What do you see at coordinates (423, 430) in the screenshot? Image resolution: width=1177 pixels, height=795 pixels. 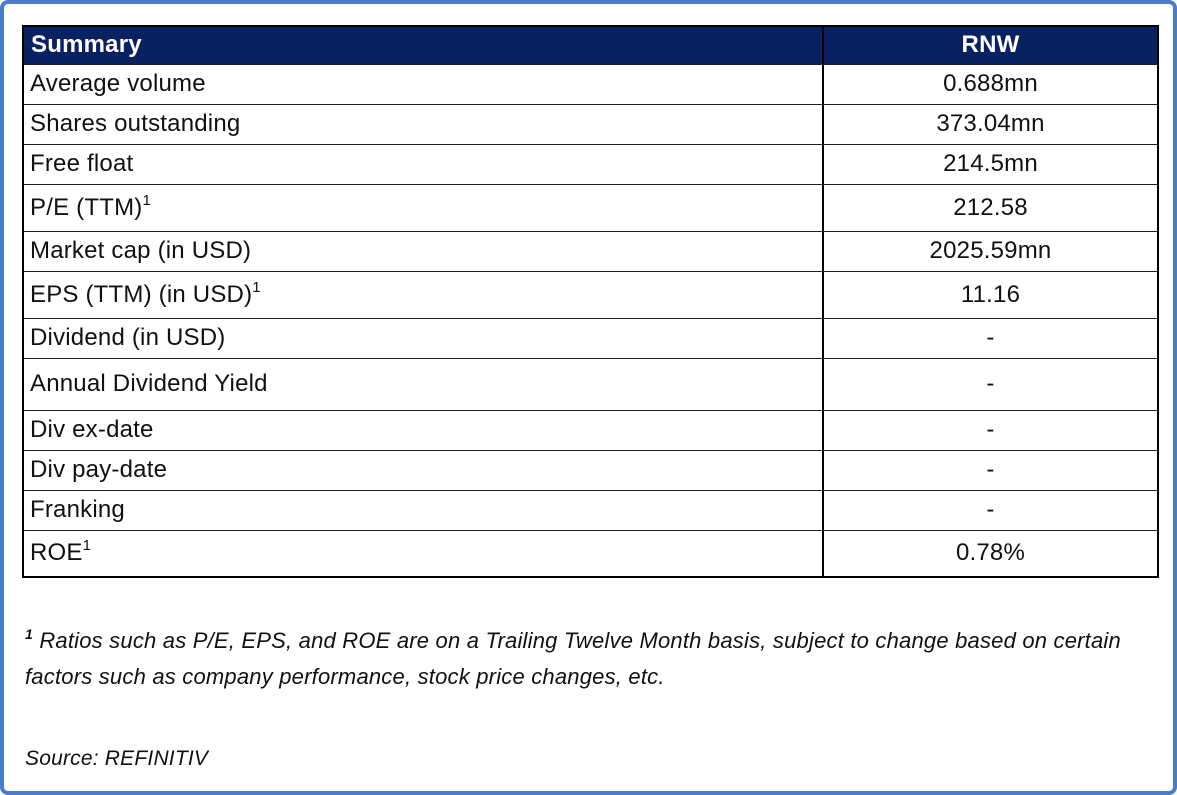 I see `metric-label: Div ex-date` at bounding box center [423, 430].